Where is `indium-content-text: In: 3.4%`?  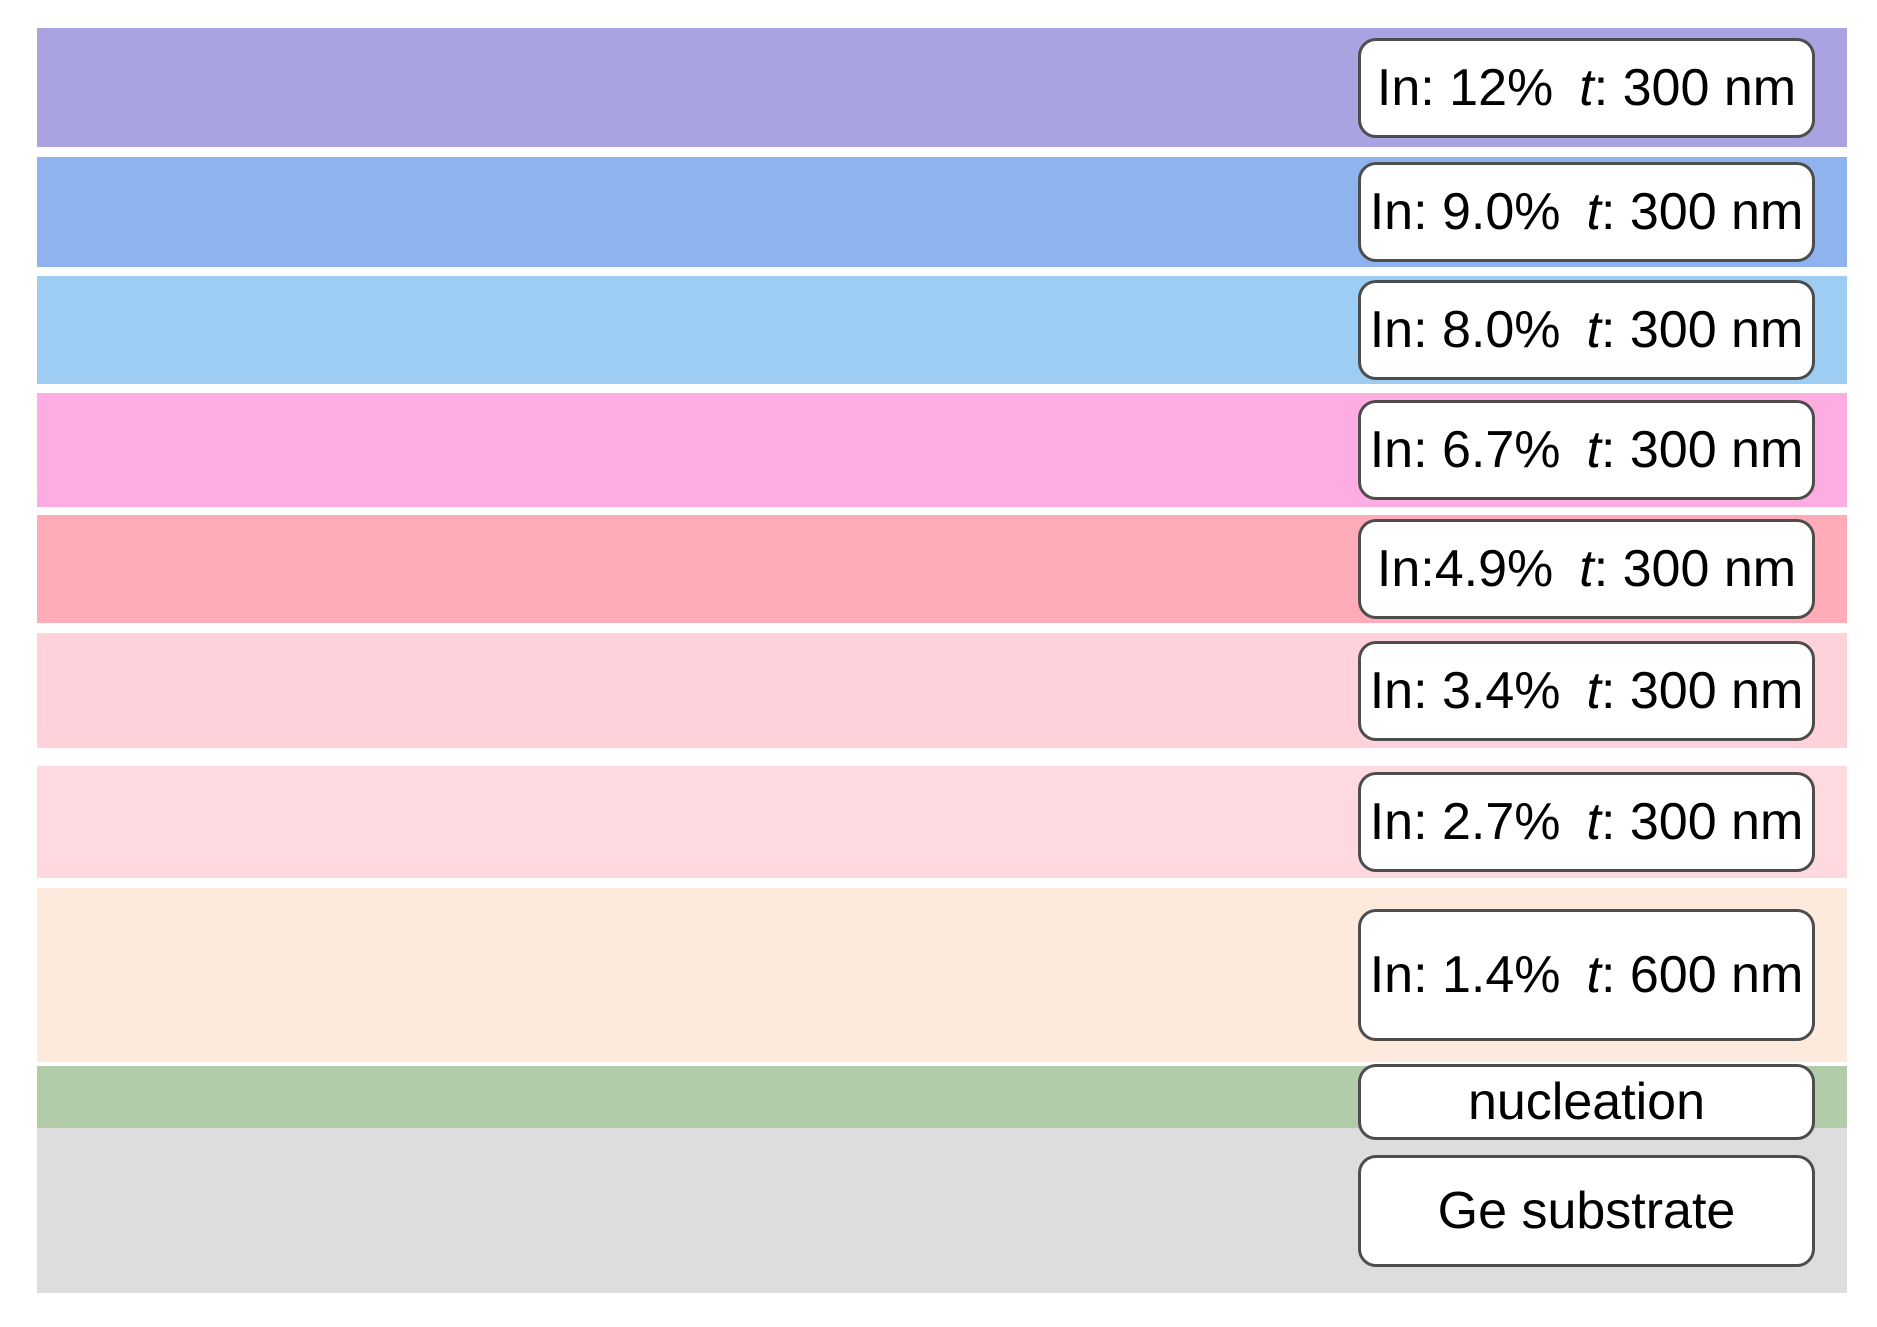 indium-content-text: In: 3.4% is located at coordinates (1465, 690).